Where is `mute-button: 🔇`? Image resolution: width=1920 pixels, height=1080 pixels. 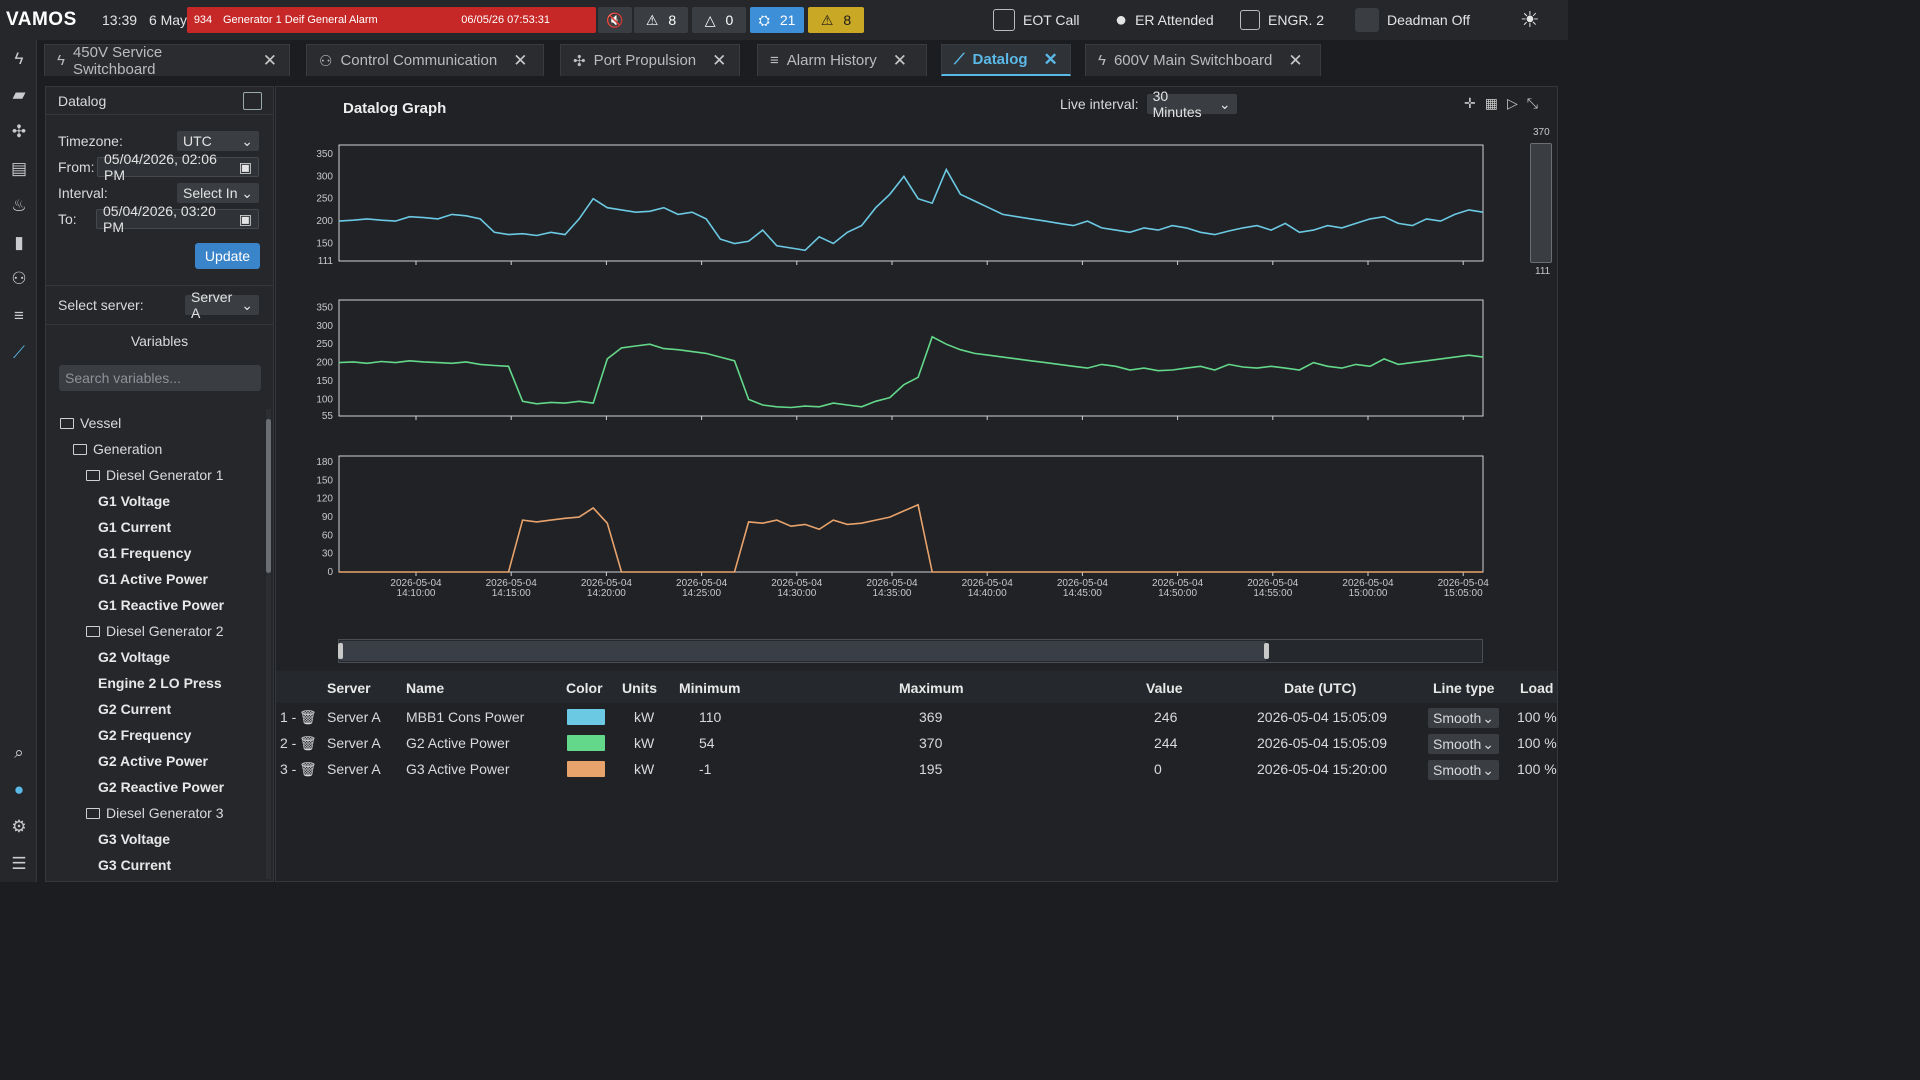 mute-button: 🔇 is located at coordinates (615, 20).